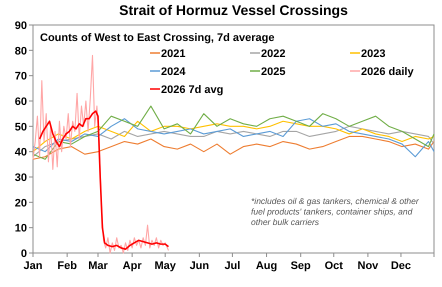 The image size is (442, 287). I want to click on x-tick-label: Mar, so click(98, 266).